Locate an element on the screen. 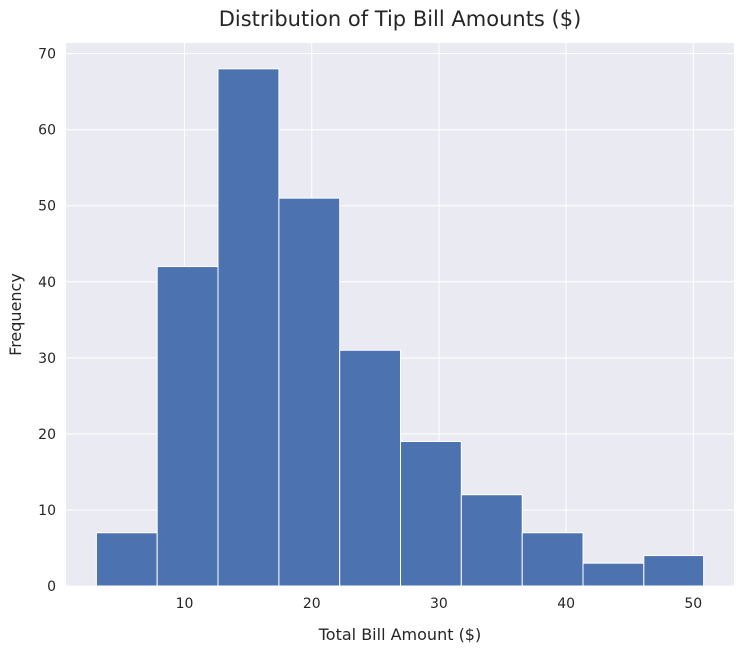 The height and width of the screenshot is (648, 747). x-tick-label: 10 is located at coordinates (185, 604).